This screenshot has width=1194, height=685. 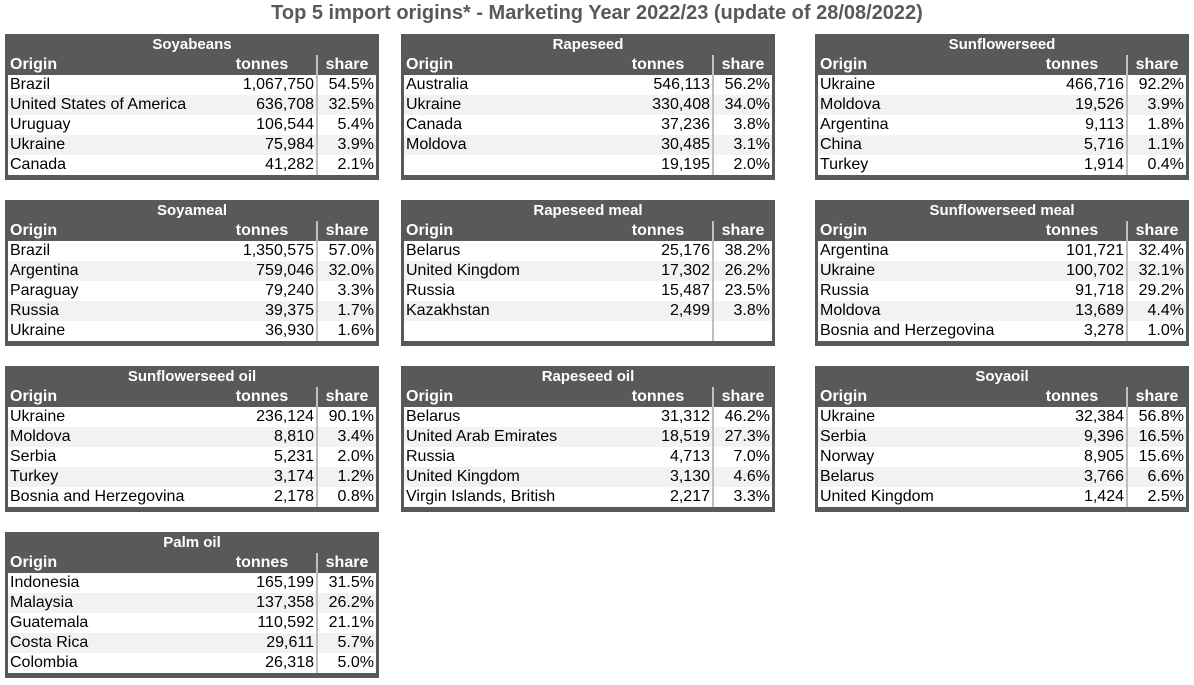 What do you see at coordinates (44, 290) in the screenshot?
I see `cell-origin: Paraguay` at bounding box center [44, 290].